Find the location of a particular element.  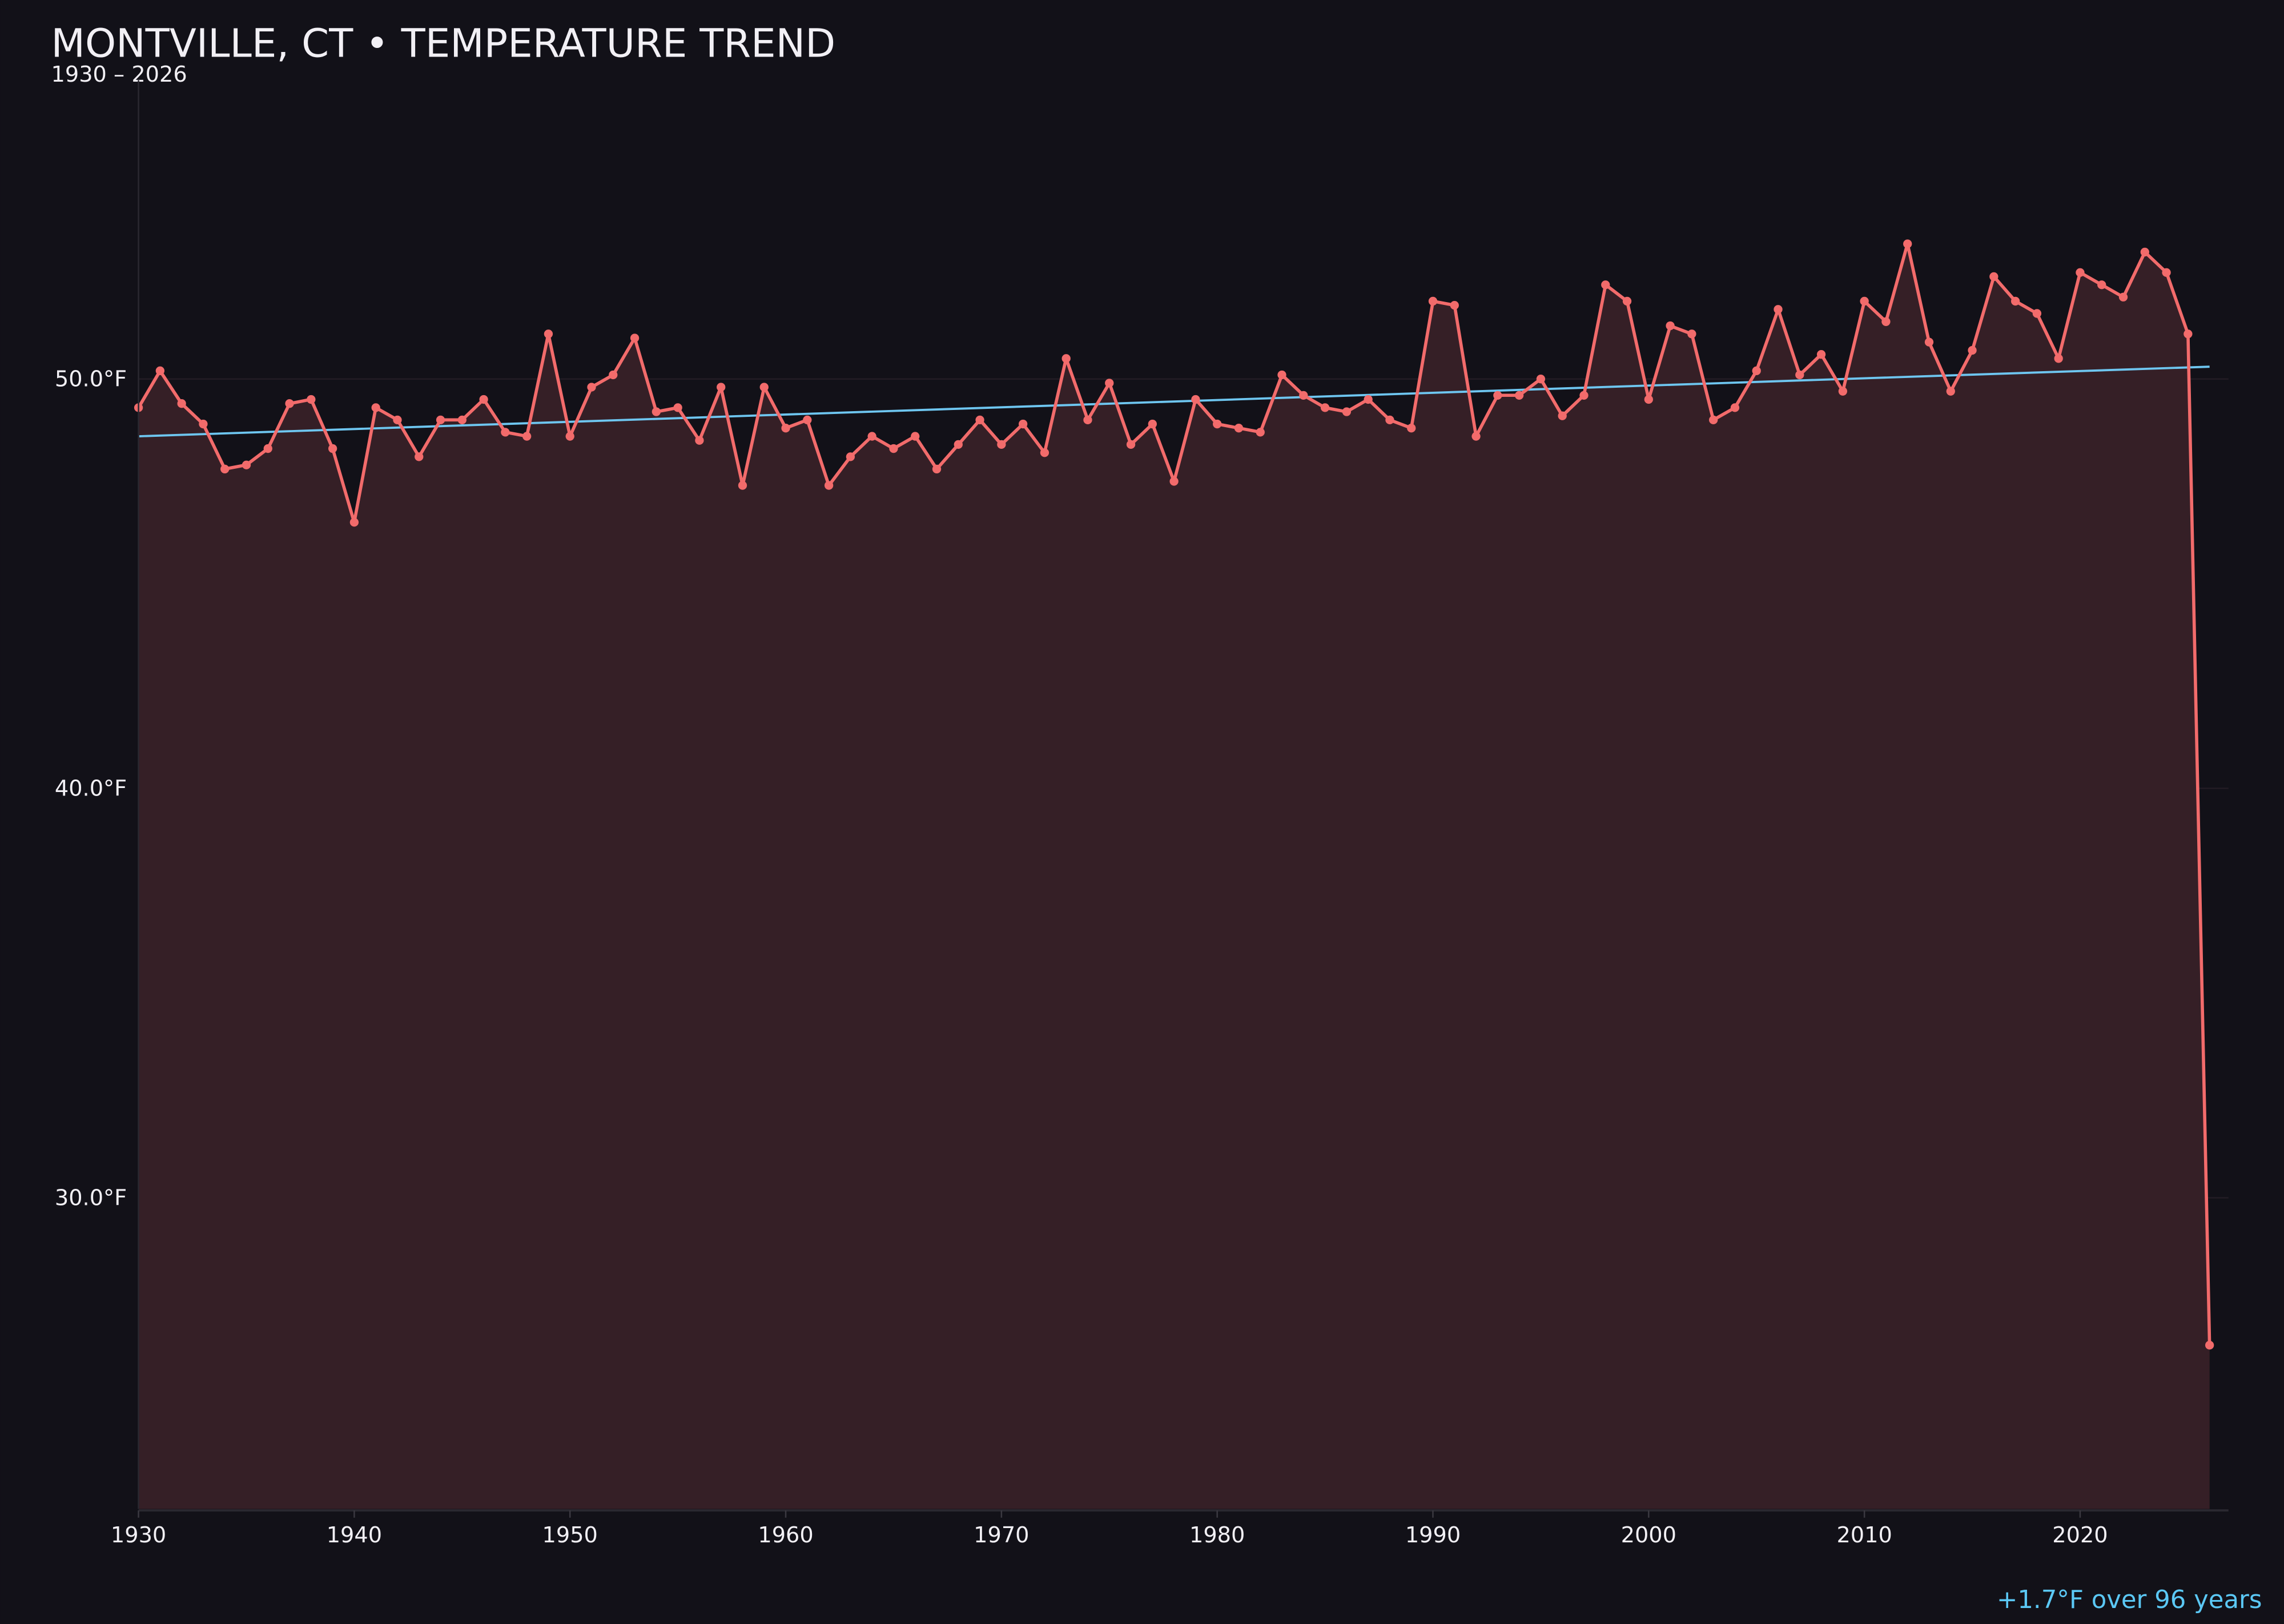

x-tick-label: 1960 is located at coordinates (785, 1535).